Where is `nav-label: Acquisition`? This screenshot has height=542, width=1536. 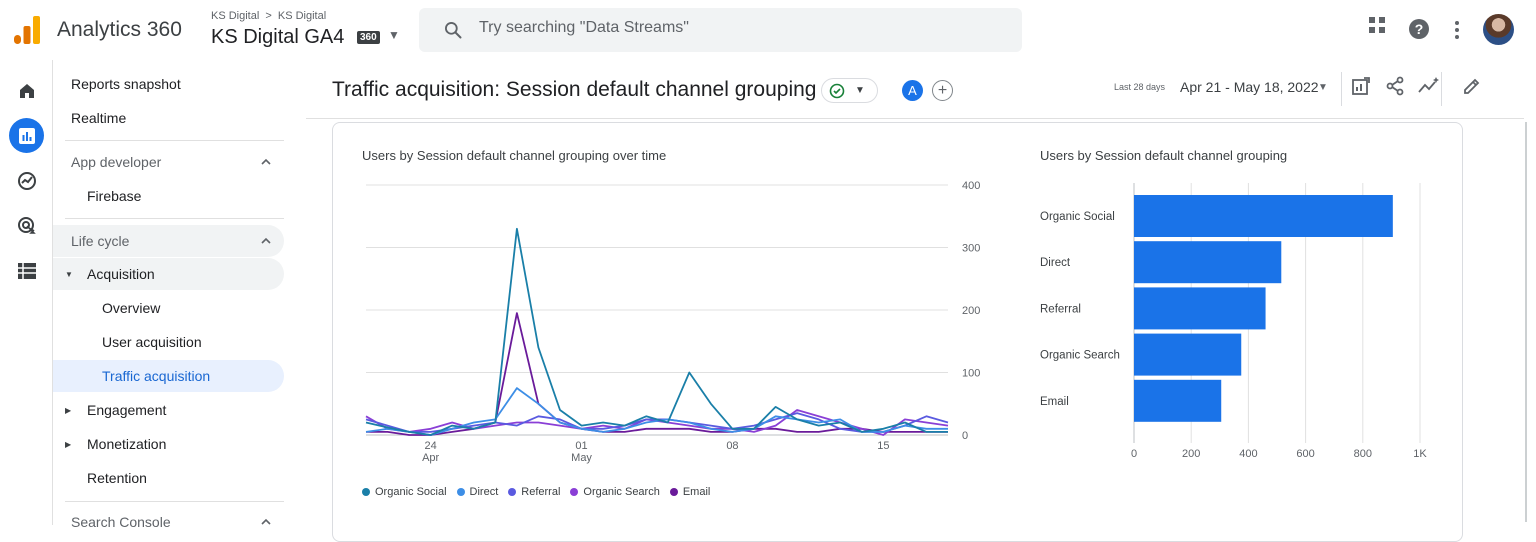
nav-label: Acquisition is located at coordinates (121, 274).